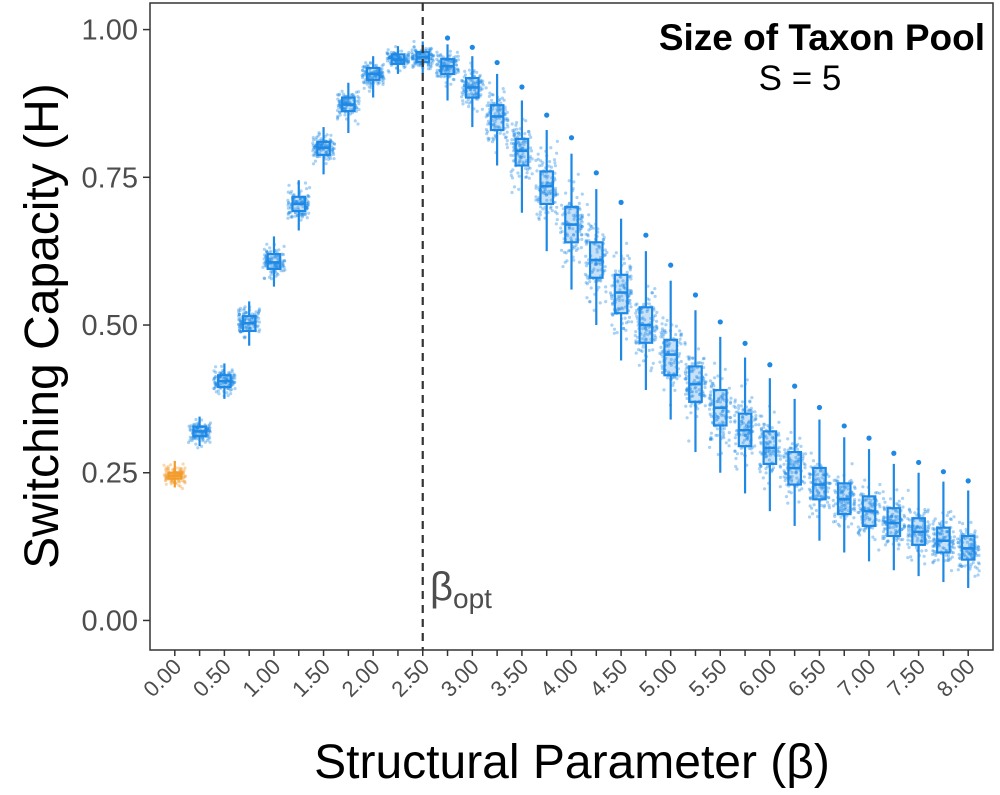 The height and width of the screenshot is (795, 1000). I want to click on boxplot-1.25, so click(299, 205).